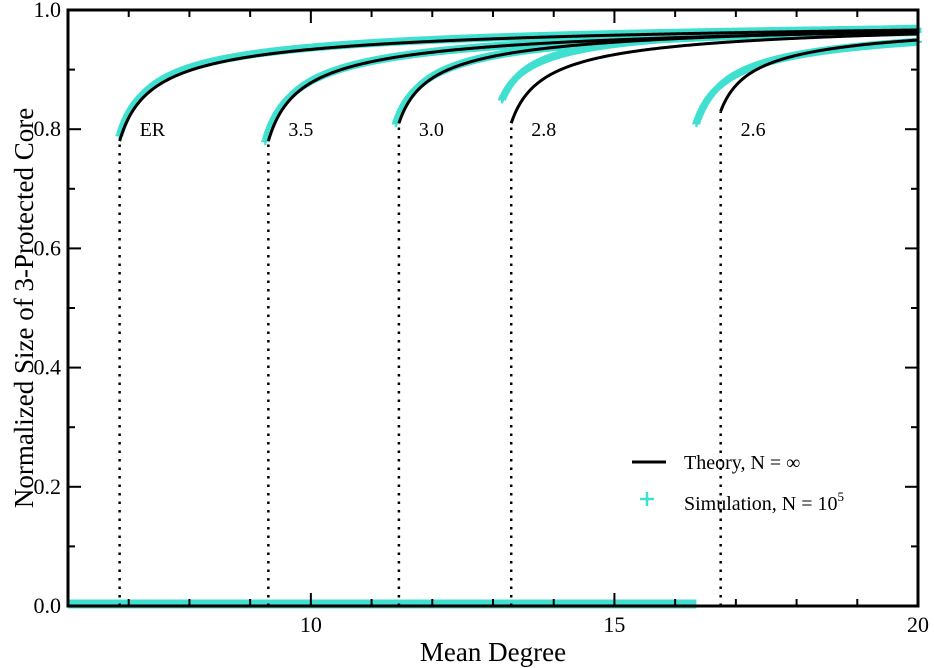 The width and height of the screenshot is (934, 668). I want to click on y-tick-label: 0.8, so click(48, 128).